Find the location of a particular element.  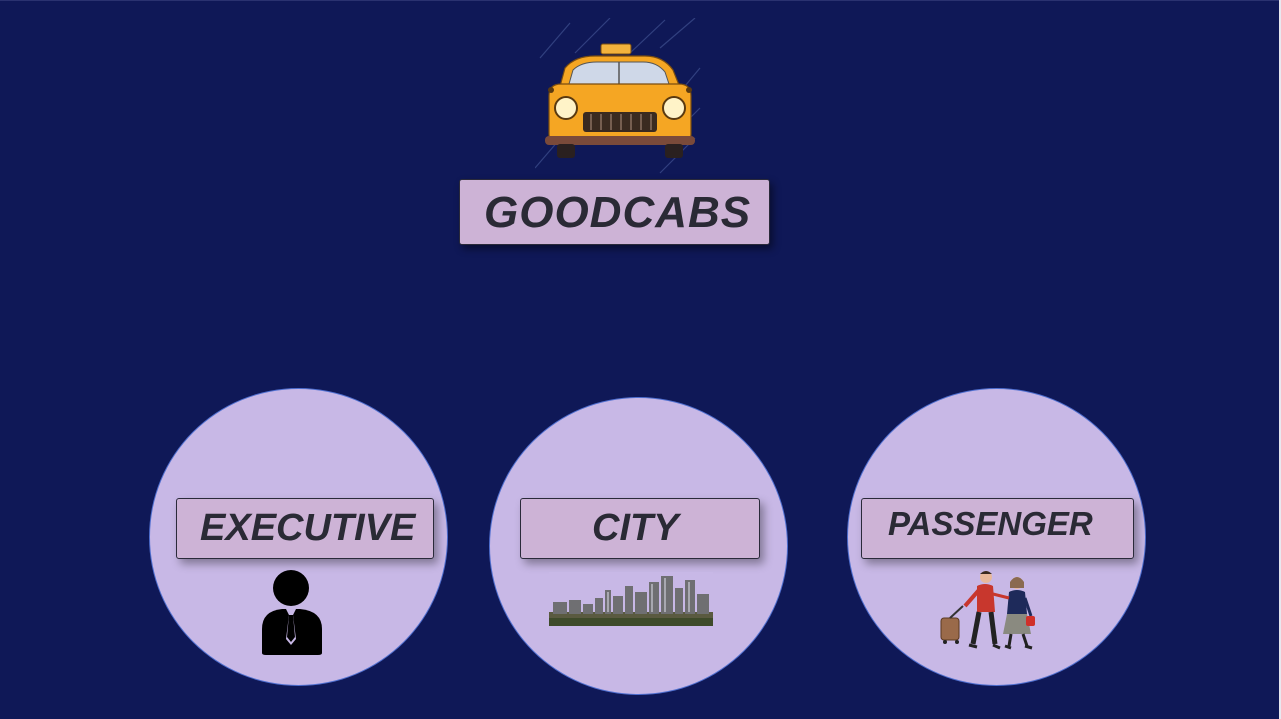

person-icon is located at coordinates (292, 612).